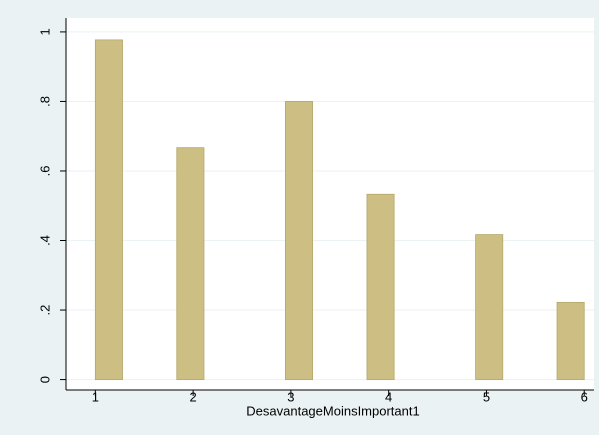  Describe the element at coordinates (44, 171) in the screenshot. I see `y-tick-label: .6` at that location.